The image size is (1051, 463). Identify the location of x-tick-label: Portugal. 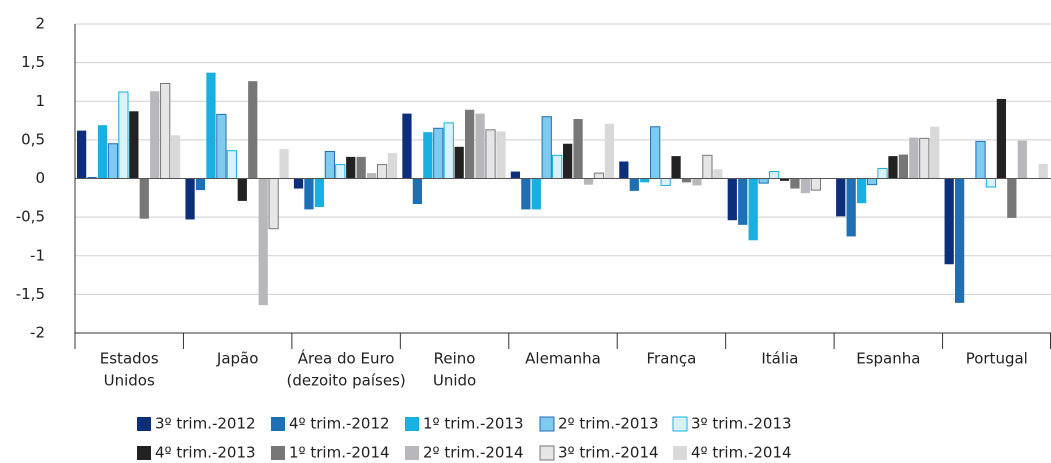
(997, 359).